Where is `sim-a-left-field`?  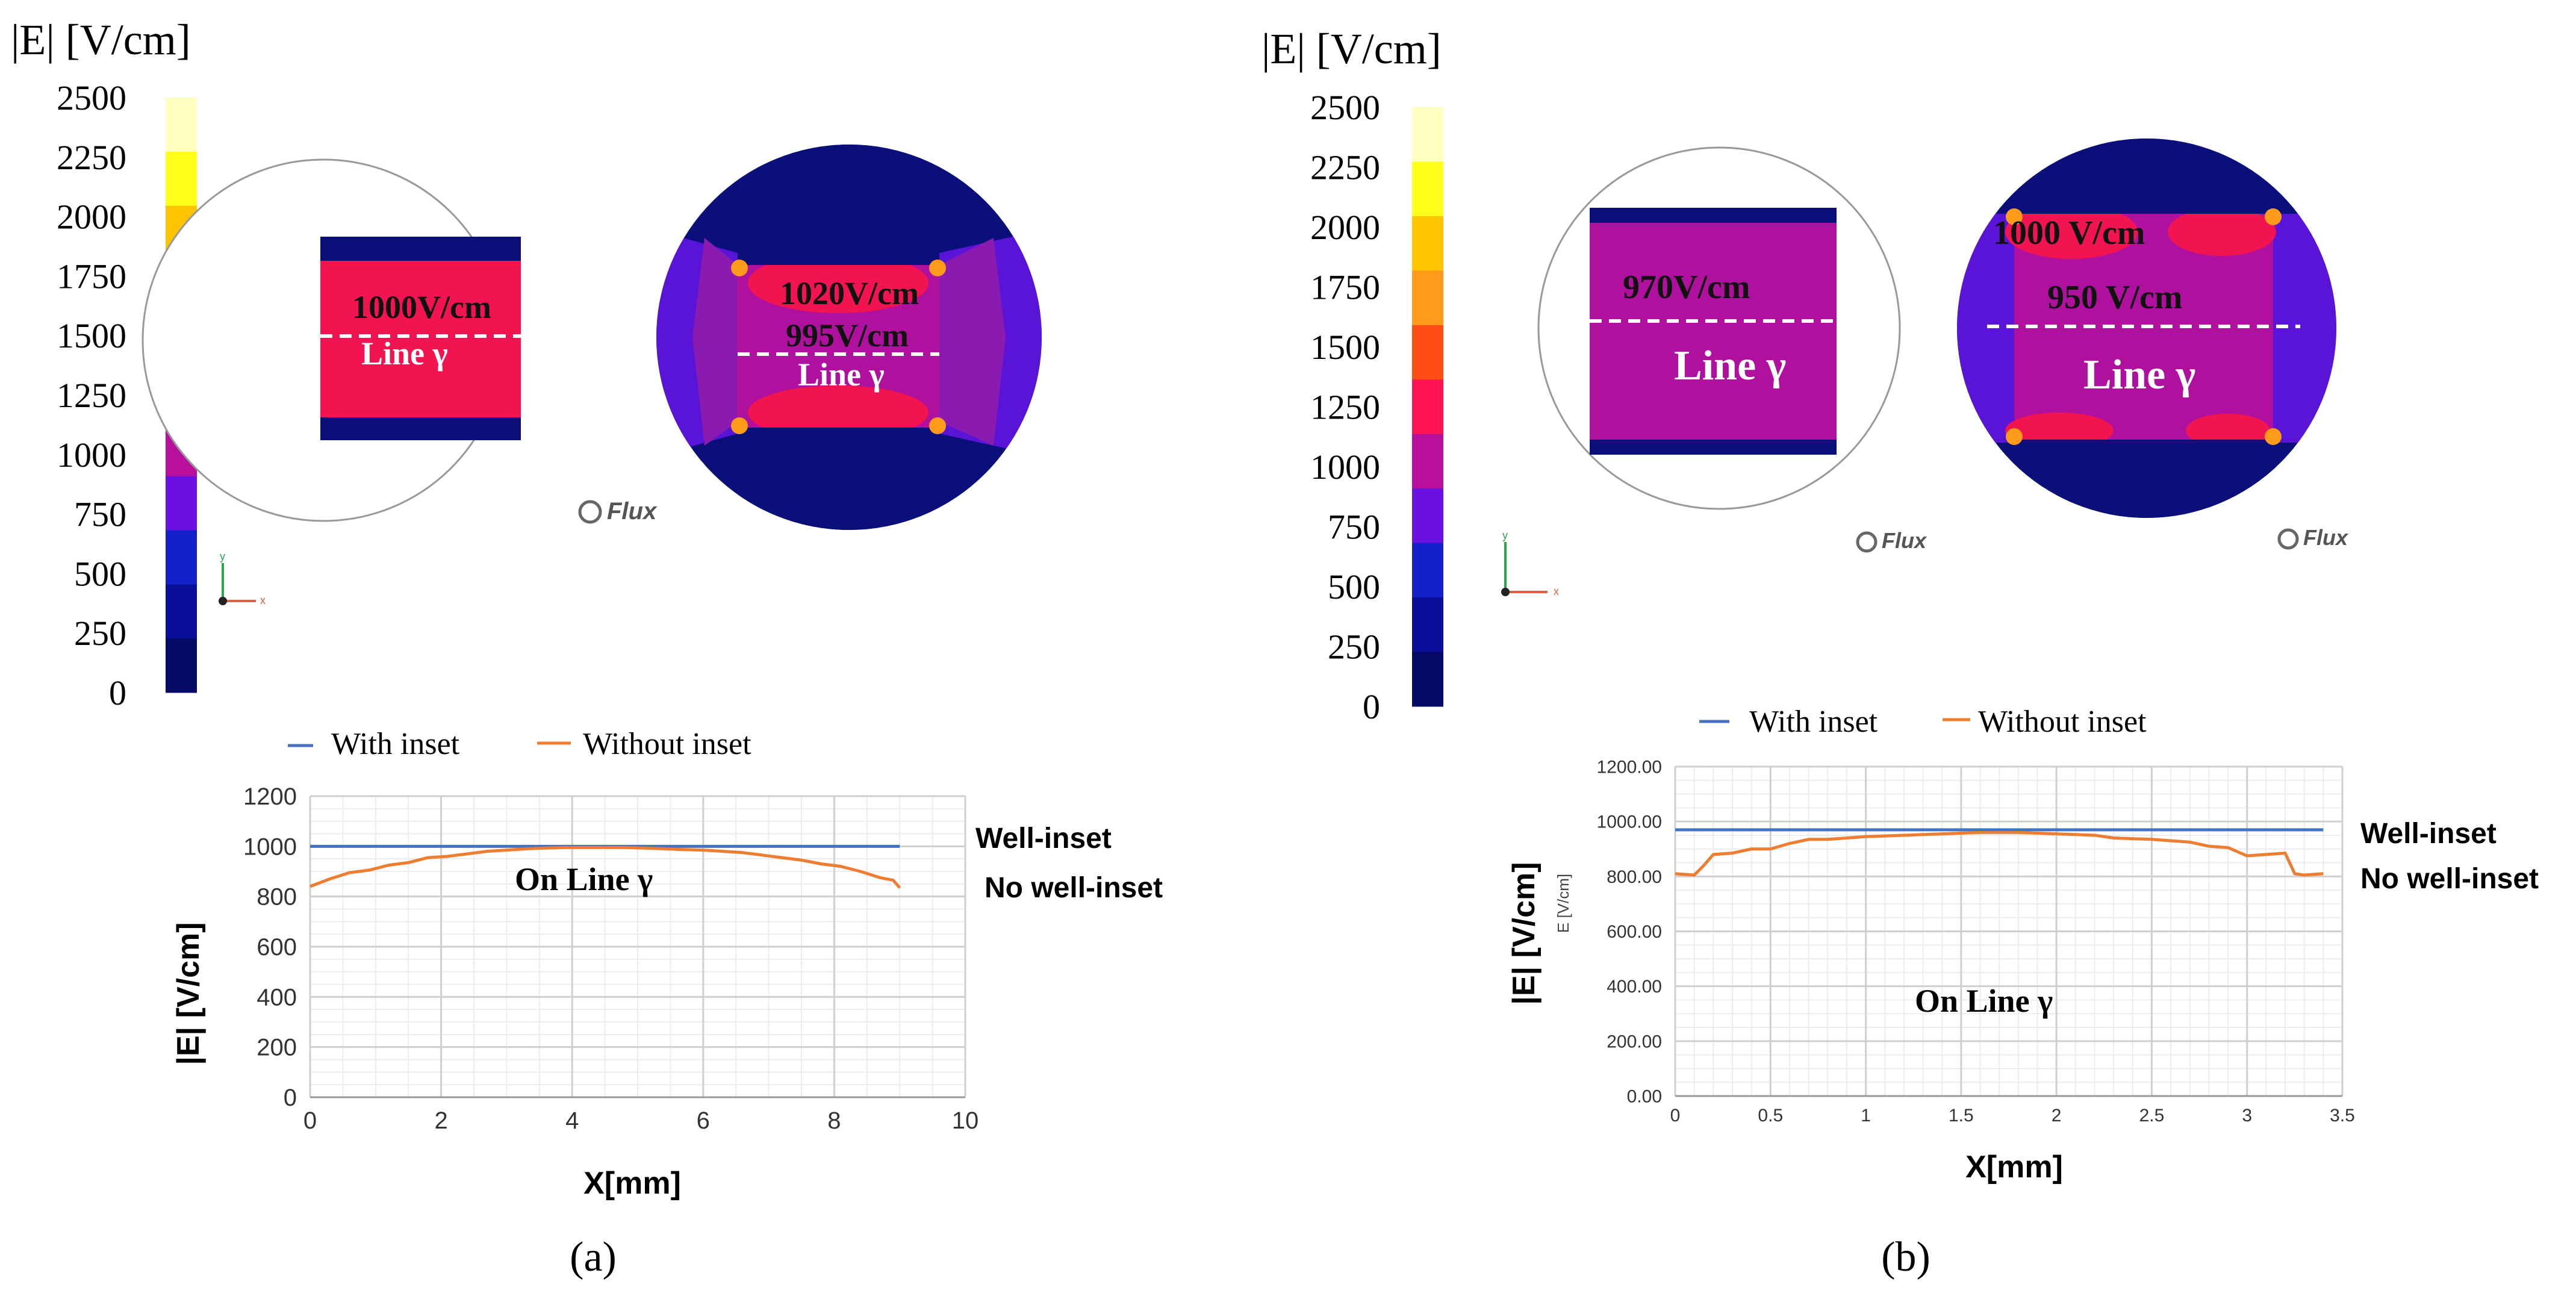 sim-a-left-field is located at coordinates (421, 339).